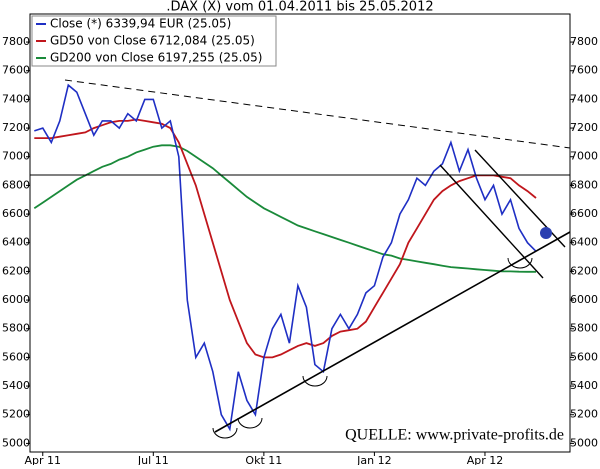  Describe the element at coordinates (16, 385) in the screenshot. I see `y-tick-label: 5400` at that location.